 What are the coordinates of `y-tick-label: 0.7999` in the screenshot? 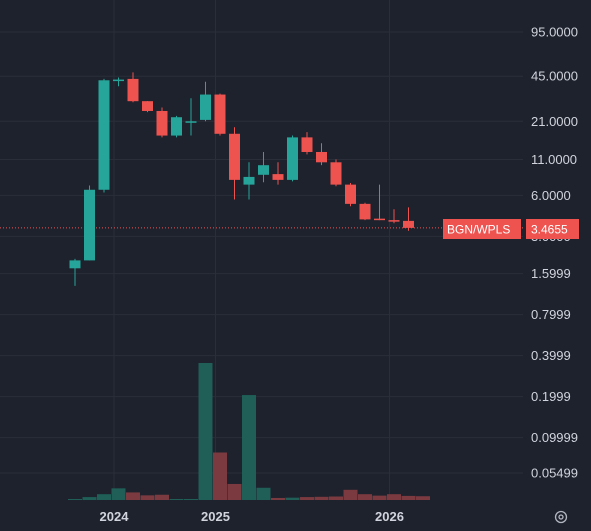 It's located at (551, 314).